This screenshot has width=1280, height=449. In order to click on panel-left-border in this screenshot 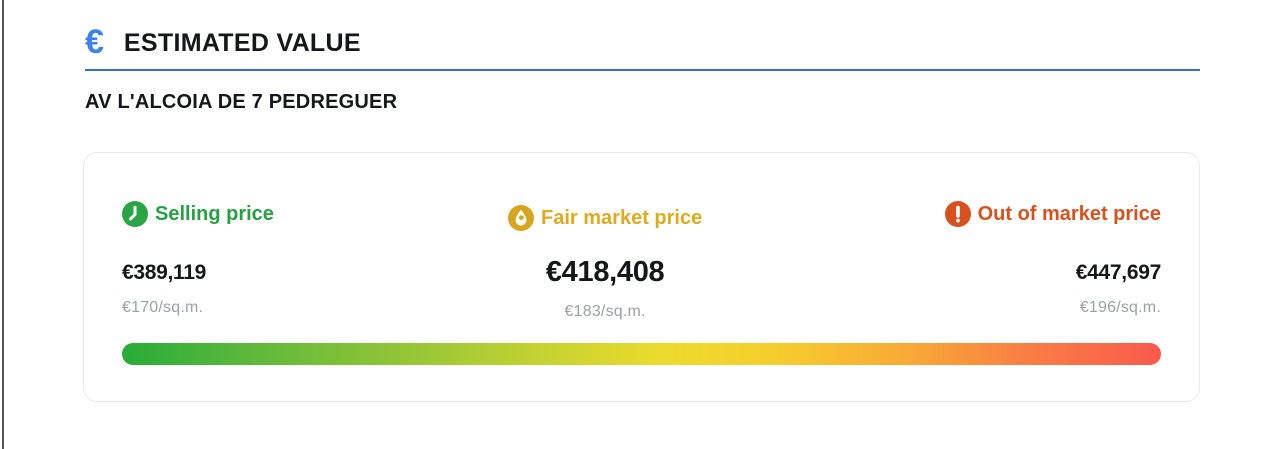, I will do `click(3, 224)`.